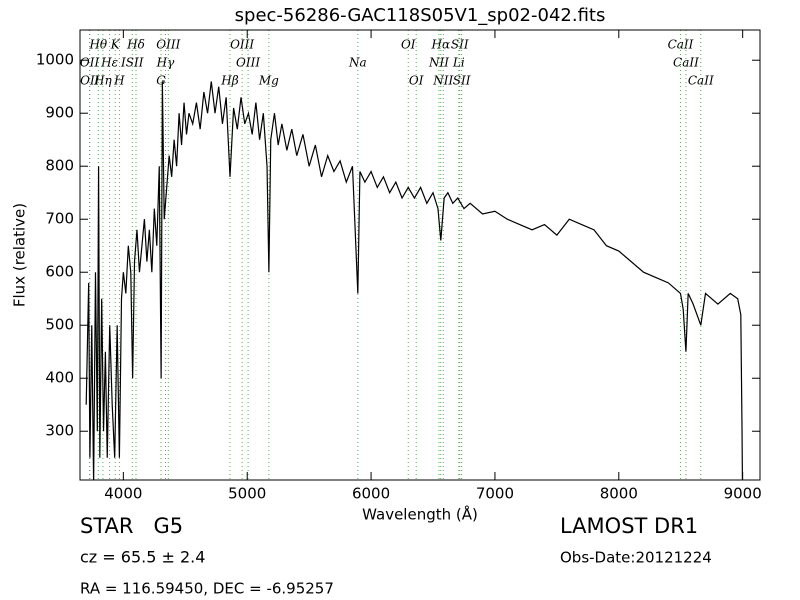 The height and width of the screenshot is (600, 800). Describe the element at coordinates (123, 494) in the screenshot. I see `x-tick-label: 4000` at that location.